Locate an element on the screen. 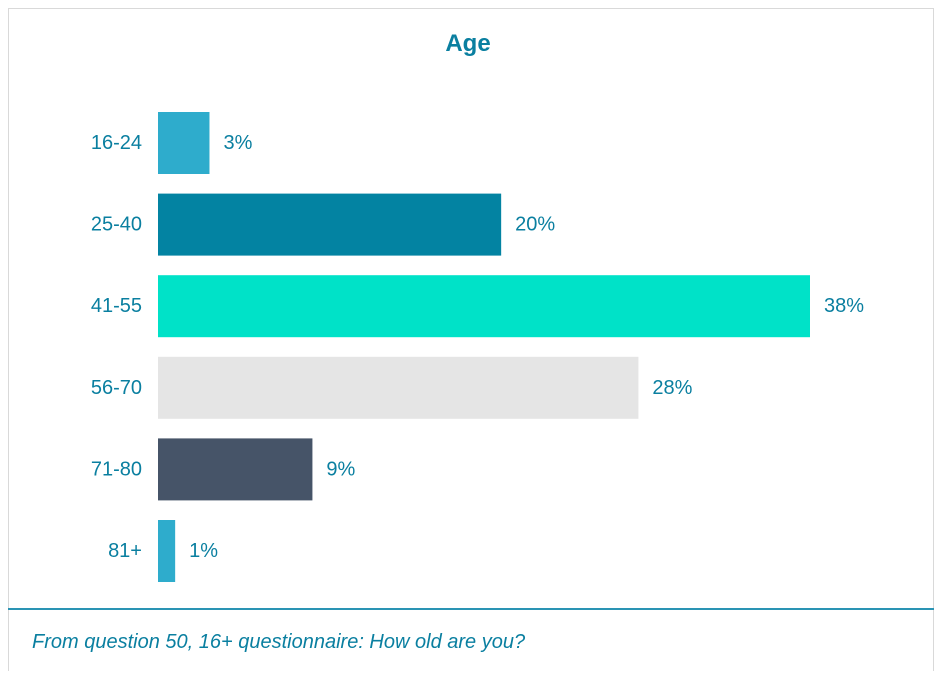 Image resolution: width=936 pixels, height=673 pixels. value-label: 1% is located at coordinates (203, 551).